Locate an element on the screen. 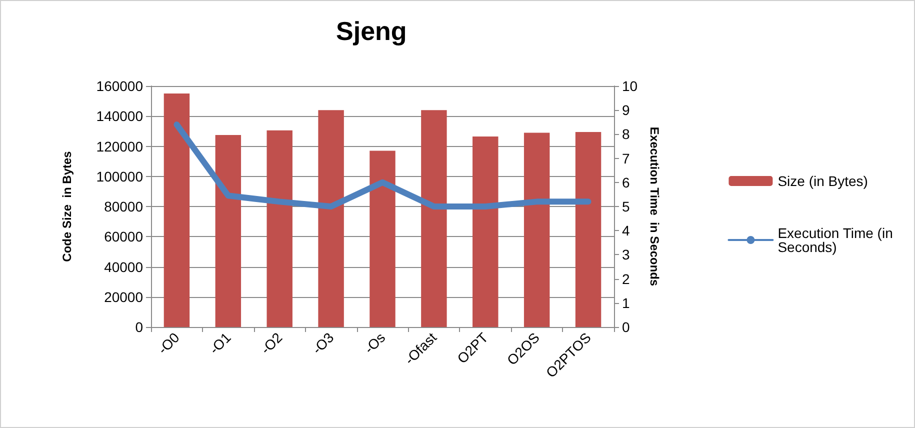 Image resolution: width=915 pixels, height=428 pixels. y2-tick-label: 3 is located at coordinates (626, 254).